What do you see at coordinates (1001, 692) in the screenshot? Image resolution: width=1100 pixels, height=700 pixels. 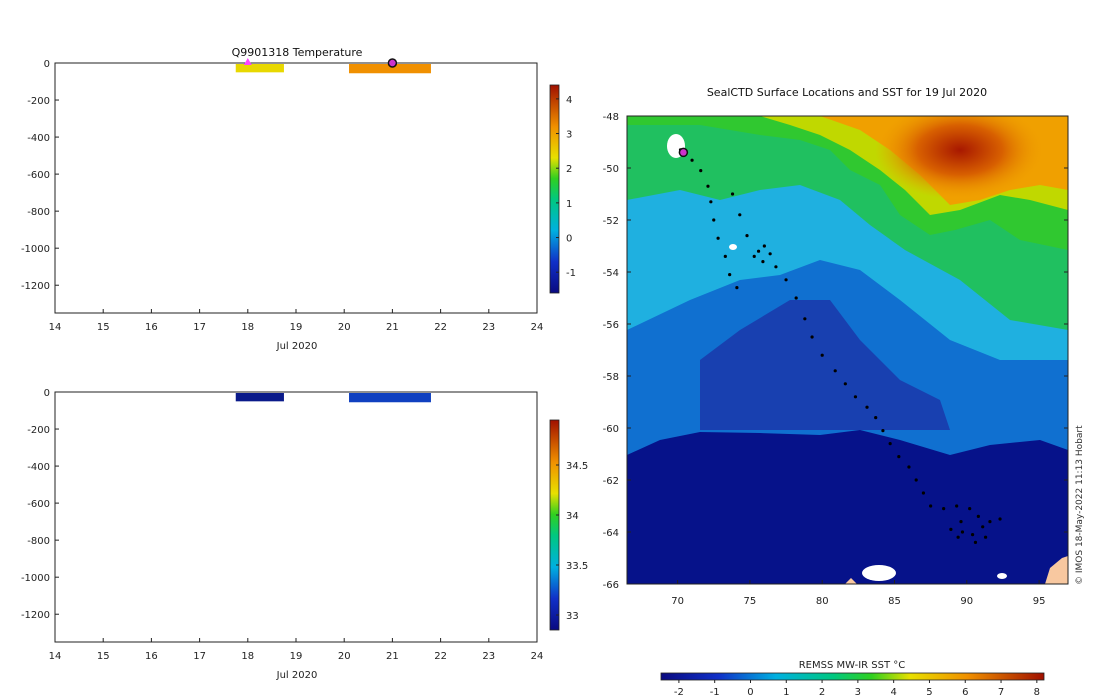 I see `sst-colorbar-tick-label: 7` at bounding box center [1001, 692].